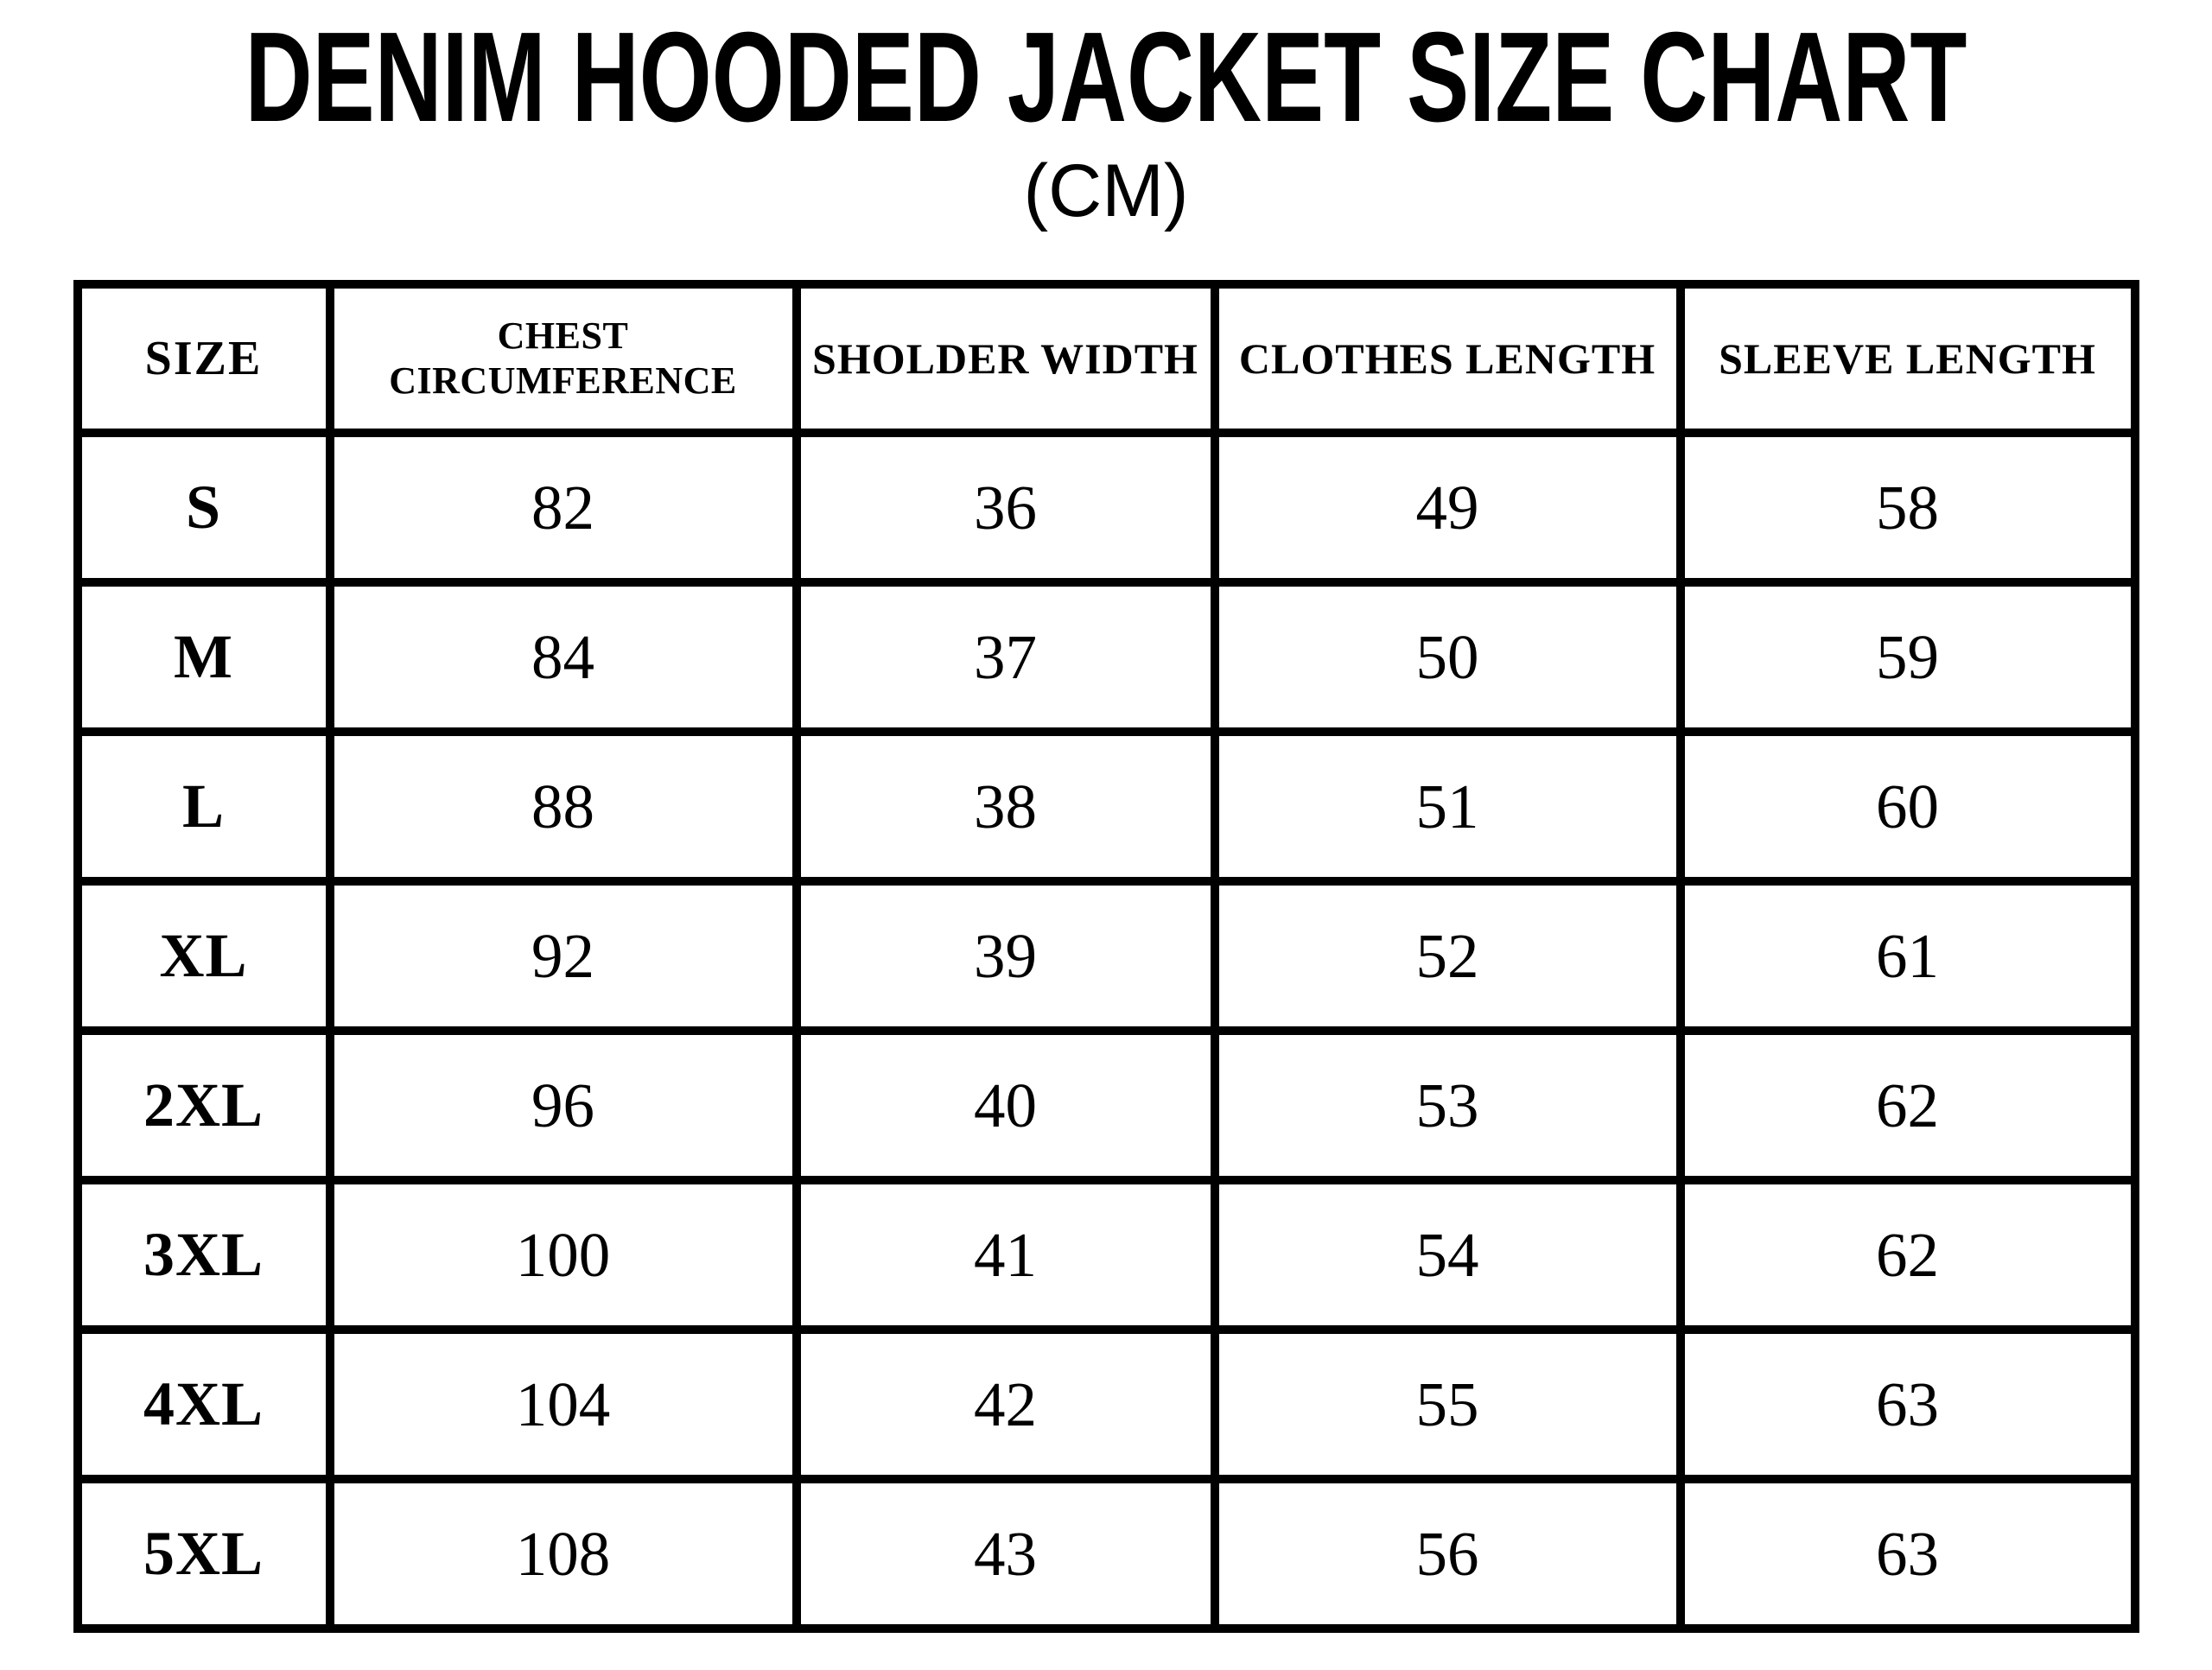 The height and width of the screenshot is (1670, 2212). Describe the element at coordinates (563, 657) in the screenshot. I see `value-cell-chest-circumference: 84` at that location.